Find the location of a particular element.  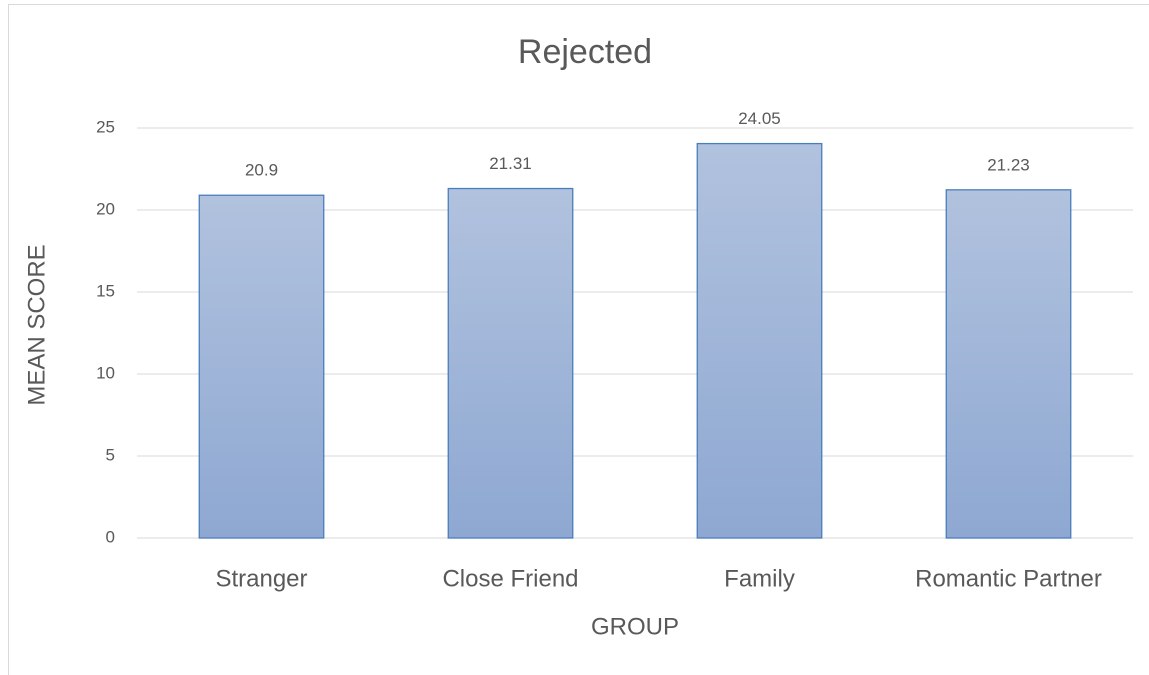

data-label: 24.05 is located at coordinates (759, 118).